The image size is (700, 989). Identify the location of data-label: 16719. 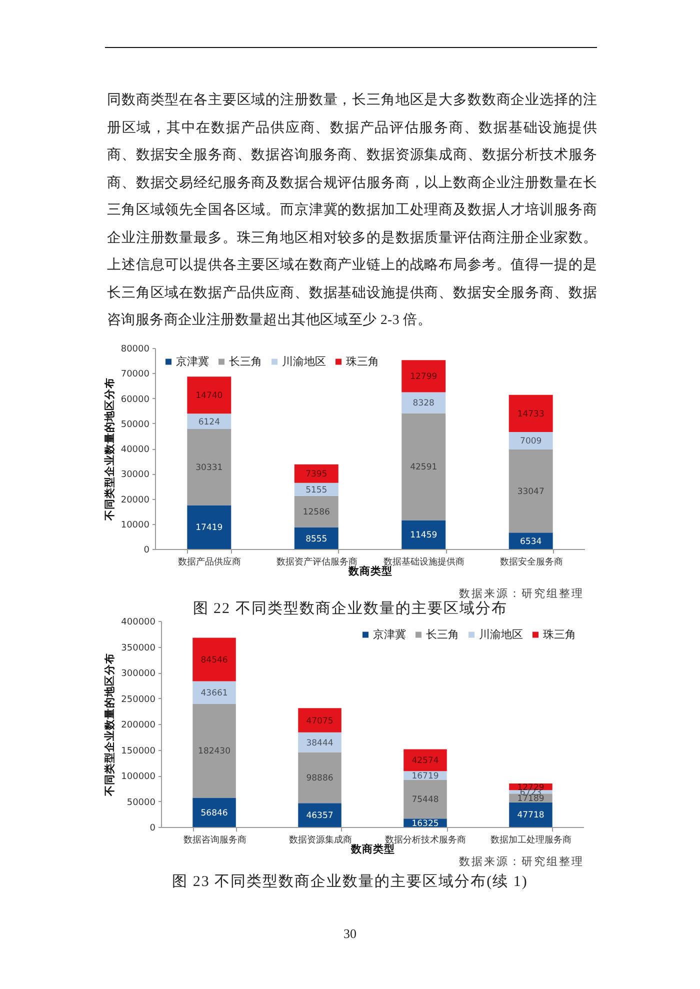
(425, 776).